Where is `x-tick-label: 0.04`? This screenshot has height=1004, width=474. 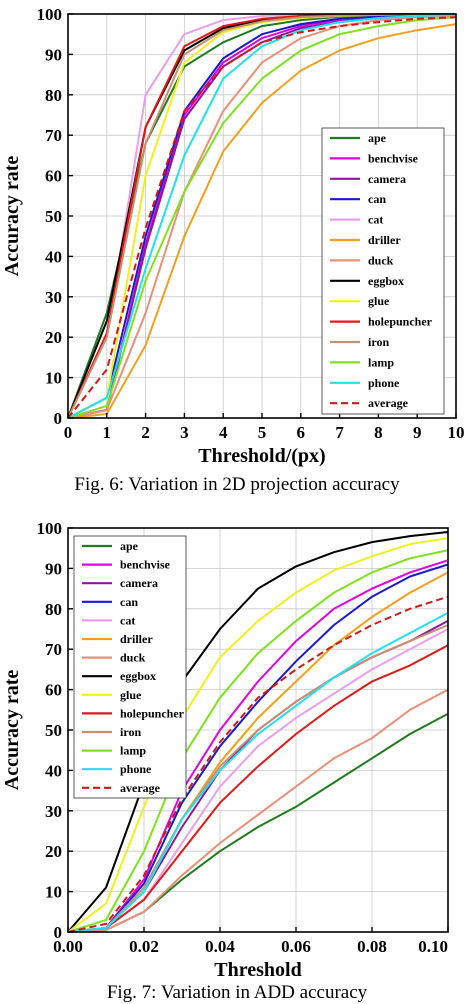
x-tick-label: 0.04 is located at coordinates (220, 946).